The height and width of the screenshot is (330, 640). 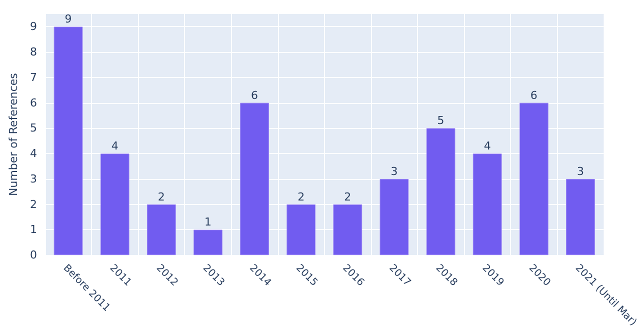 What do you see at coordinates (33, 204) in the screenshot?
I see `y-tick-label: 2` at bounding box center [33, 204].